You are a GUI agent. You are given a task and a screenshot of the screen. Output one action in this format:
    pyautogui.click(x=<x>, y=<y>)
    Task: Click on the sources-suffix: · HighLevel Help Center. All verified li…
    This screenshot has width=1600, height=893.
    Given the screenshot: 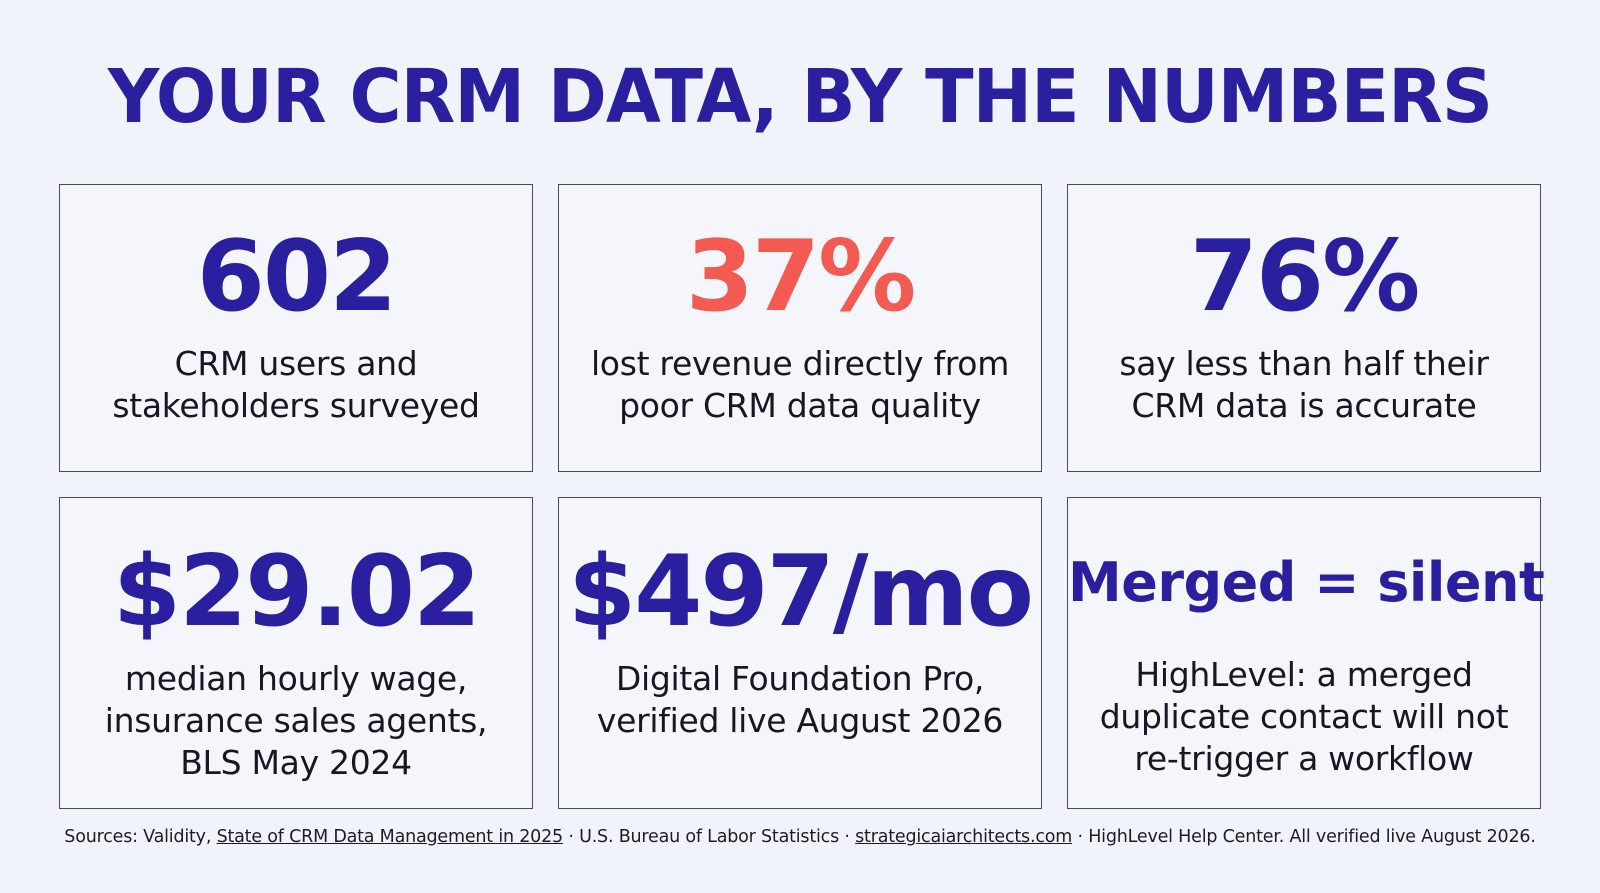 What is the action you would take?
    pyautogui.click(x=1306, y=837)
    